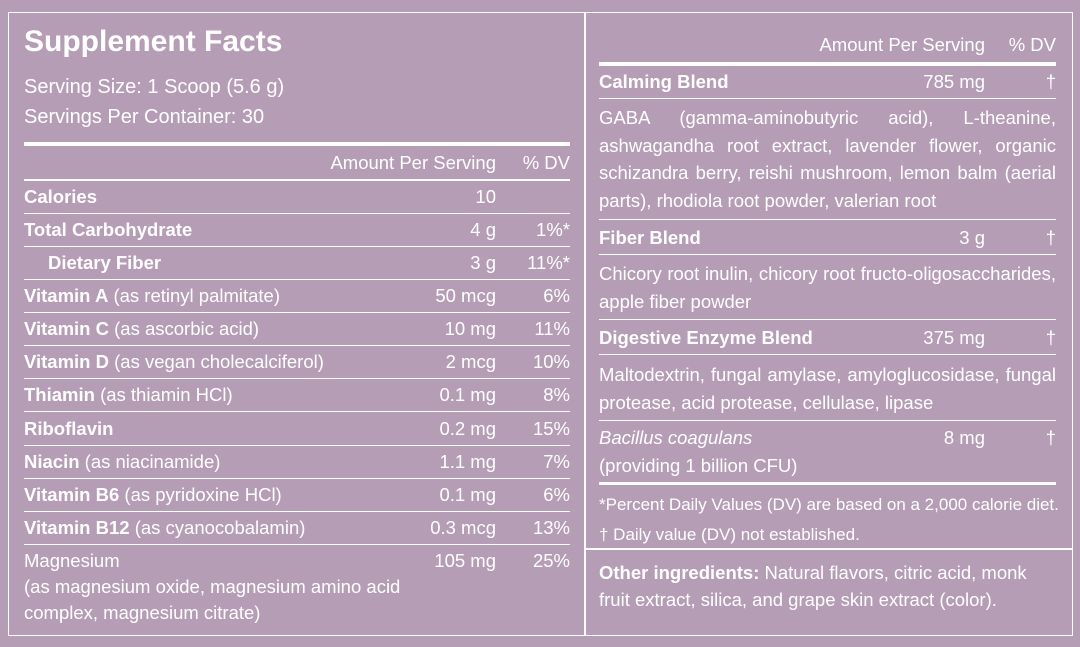 This screenshot has width=1080, height=647. What do you see at coordinates (827, 238) in the screenshot?
I see `blend-row: Fiber Blend 3 g †` at bounding box center [827, 238].